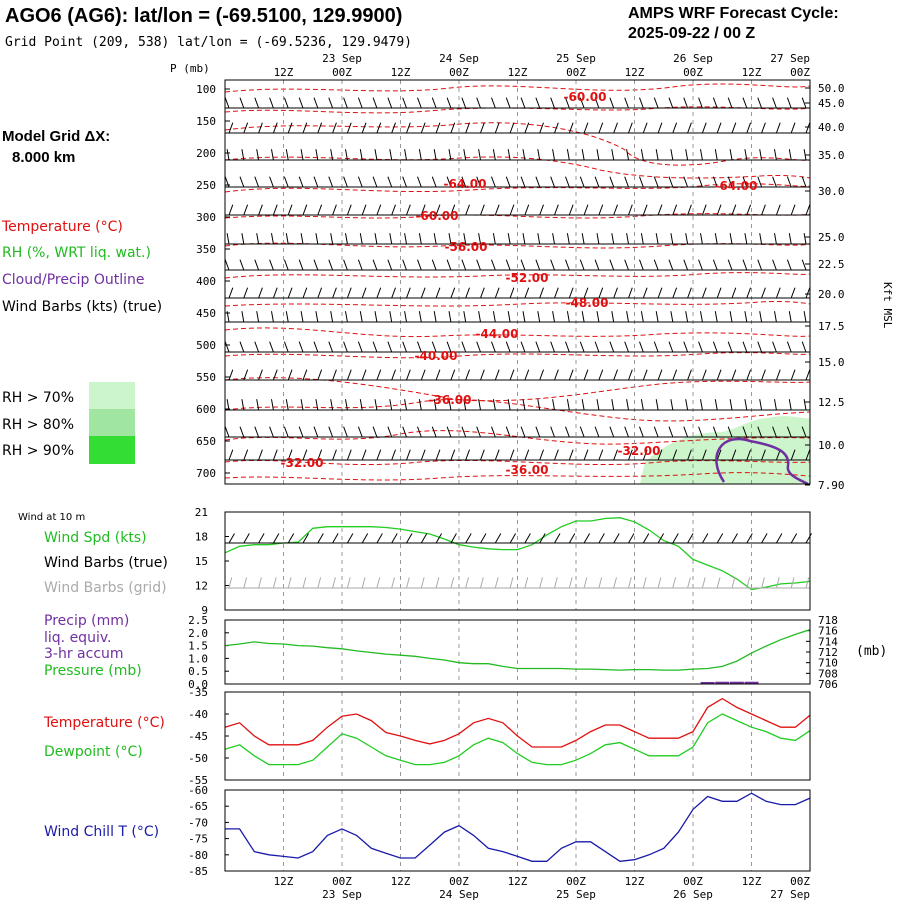 This screenshot has width=900, height=904. What do you see at coordinates (587, 303) in the screenshot?
I see `temperature-label: -48.00` at bounding box center [587, 303].